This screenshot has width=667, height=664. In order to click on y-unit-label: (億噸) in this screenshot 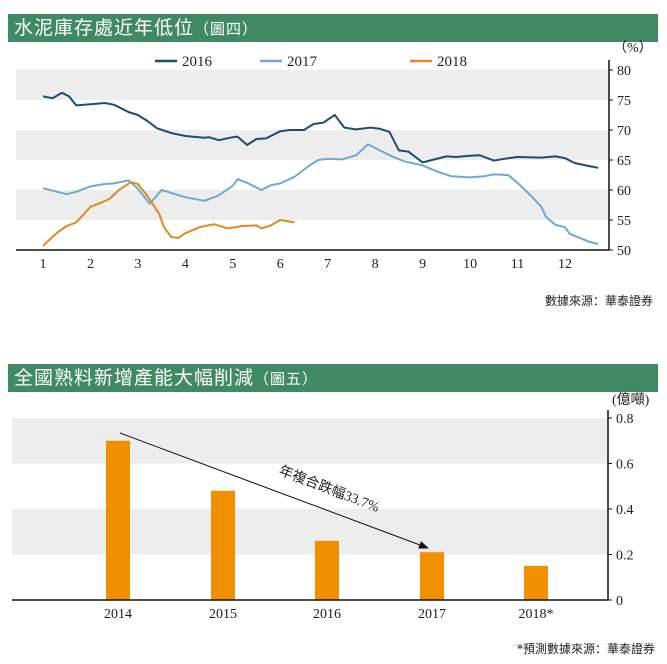, I will do `click(631, 400)`.